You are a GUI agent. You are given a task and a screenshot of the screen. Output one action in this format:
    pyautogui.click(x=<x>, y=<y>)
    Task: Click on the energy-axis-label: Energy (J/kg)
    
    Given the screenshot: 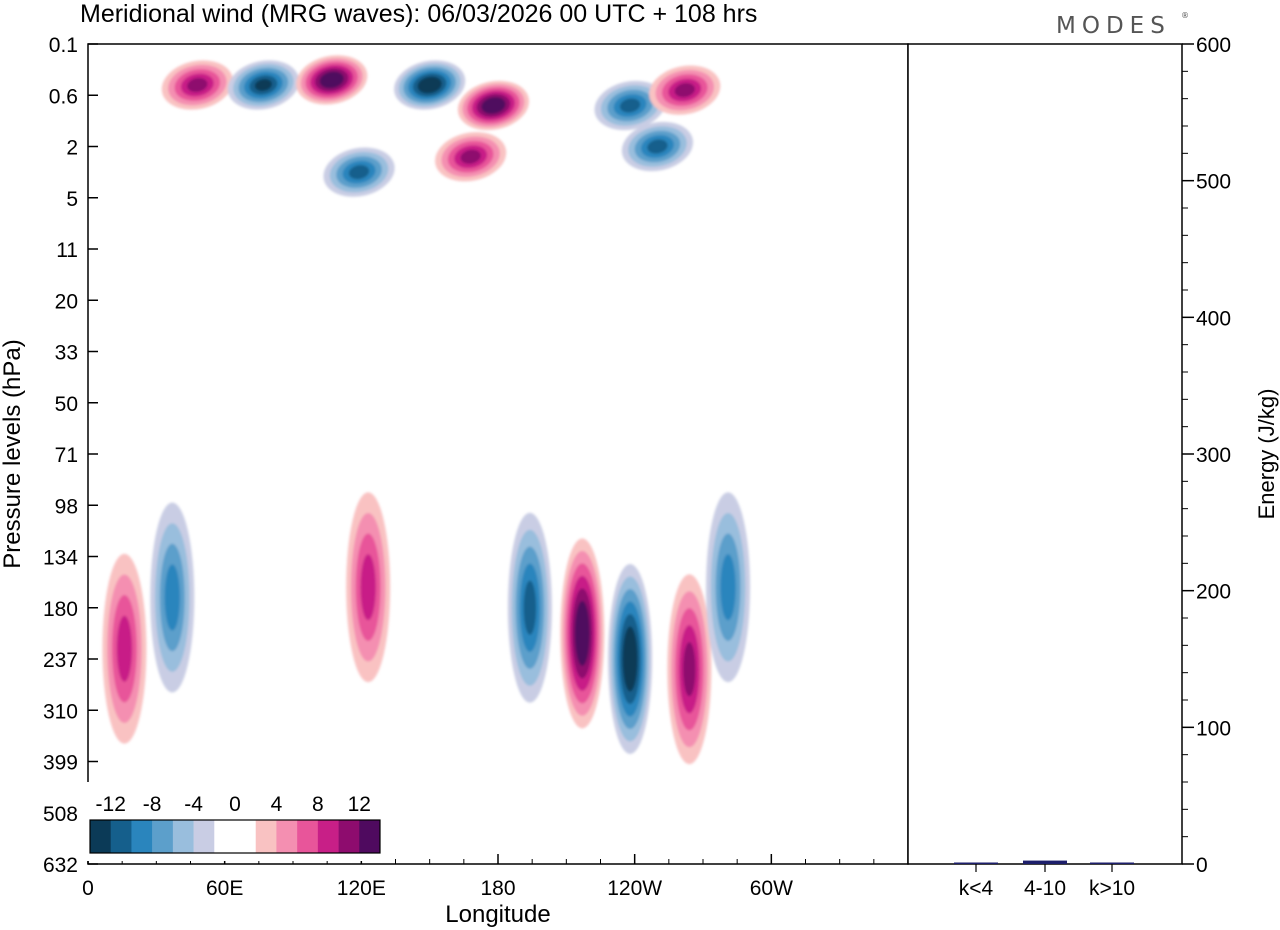 What is the action you would take?
    pyautogui.click(x=1266, y=454)
    